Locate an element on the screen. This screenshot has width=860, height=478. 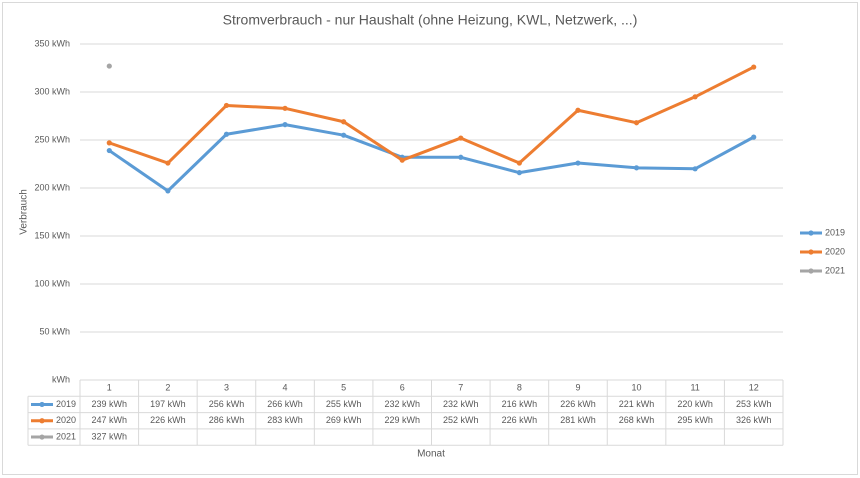
data-label: 286 kWh is located at coordinates (227, 420).